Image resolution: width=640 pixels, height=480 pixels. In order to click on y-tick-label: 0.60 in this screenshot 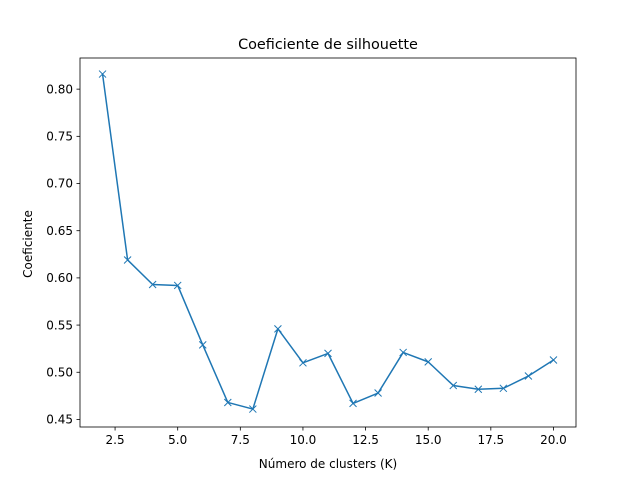, I will do `click(59, 278)`.